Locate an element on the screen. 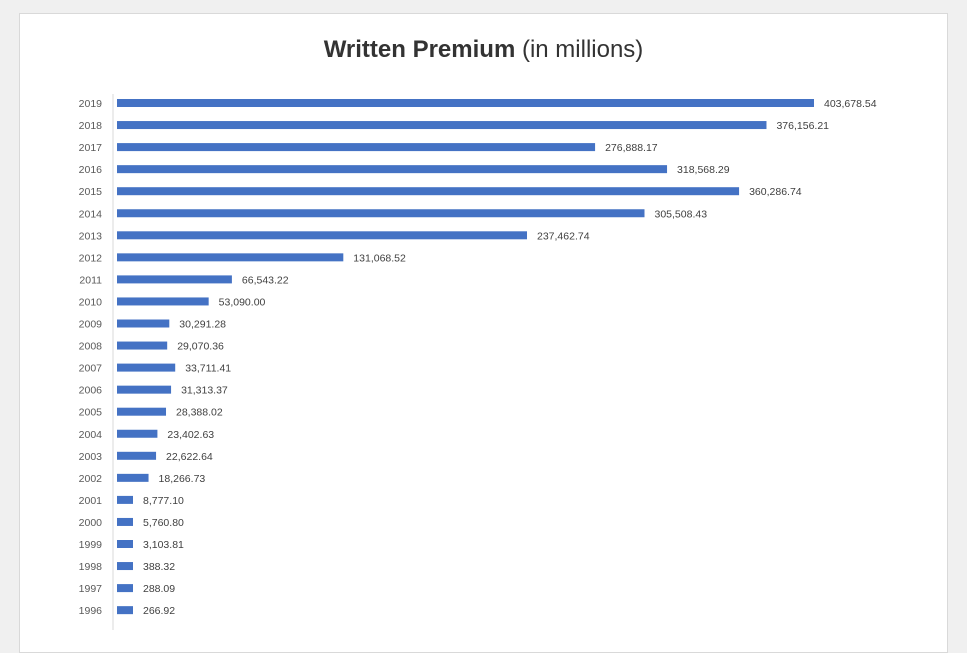  y-tick-label: 2000 is located at coordinates (91, 523).